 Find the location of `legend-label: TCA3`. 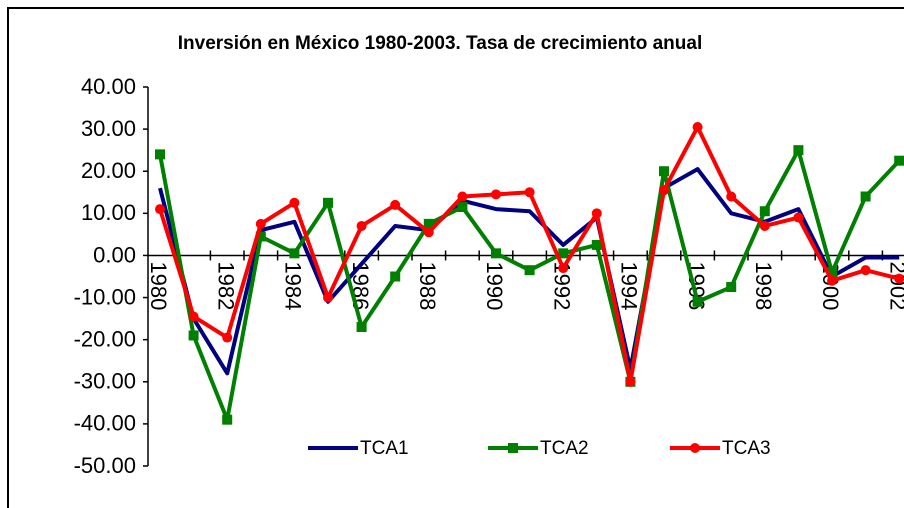

legend-label: TCA3 is located at coordinates (746, 448).